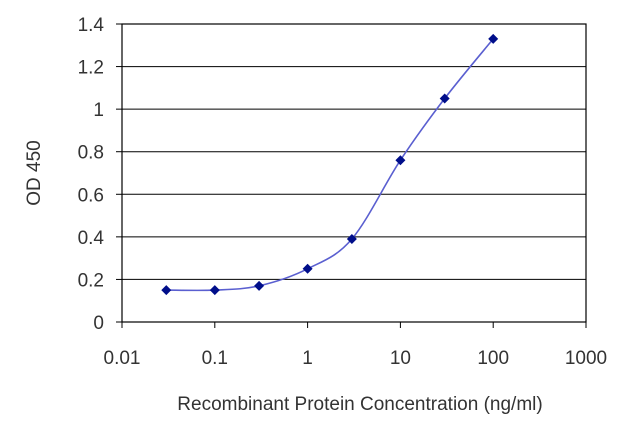  Describe the element at coordinates (91, 68) in the screenshot. I see `y-tick-label: 1.2` at that location.